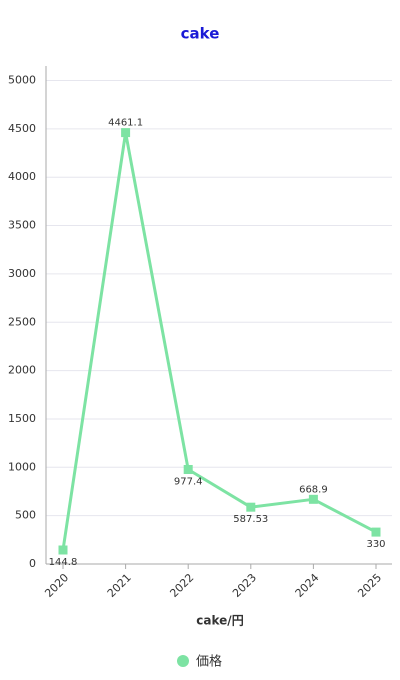 This screenshot has height=680, width=400. Describe the element at coordinates (22, 176) in the screenshot. I see `y-tick-label: 4000` at that location.